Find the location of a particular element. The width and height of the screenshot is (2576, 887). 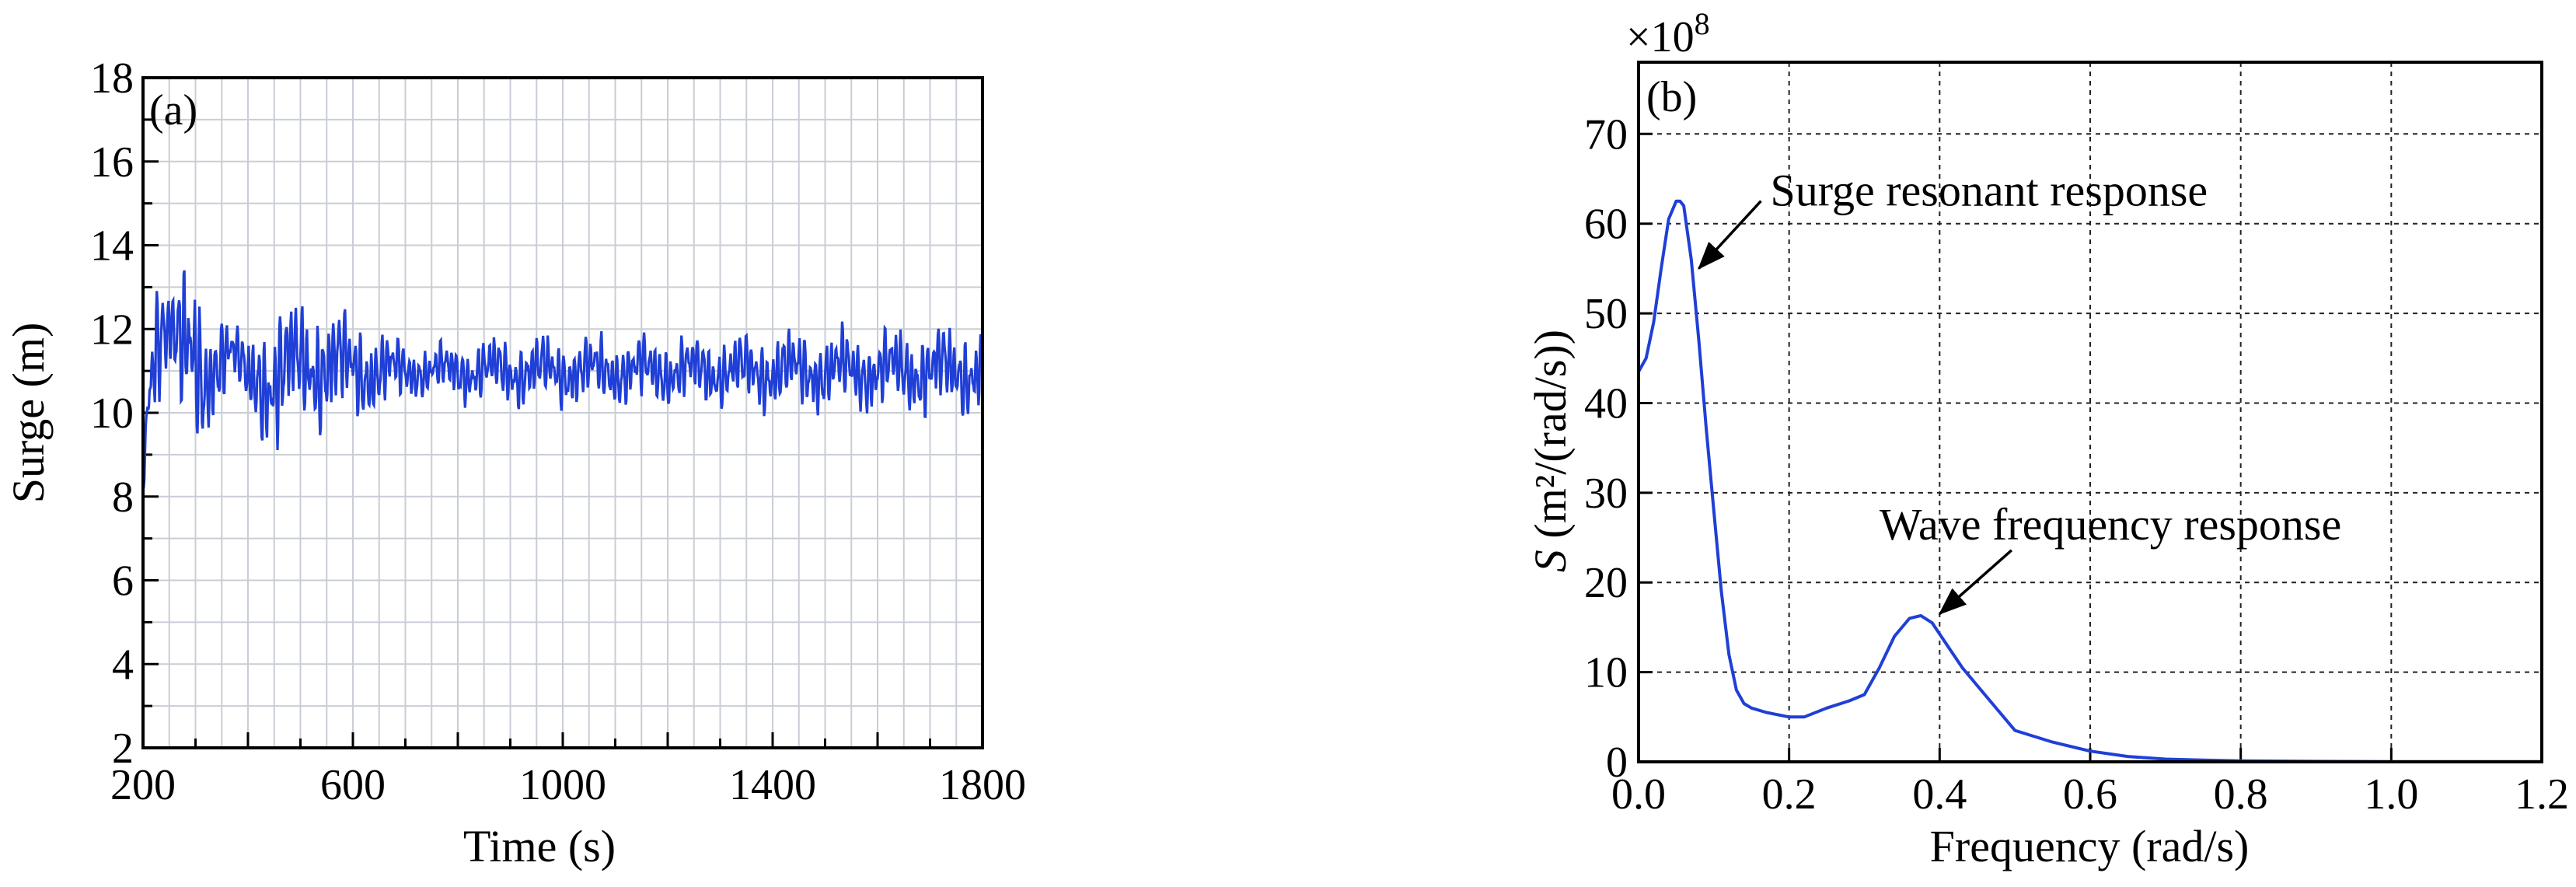

surge-series-line is located at coordinates (563, 380).